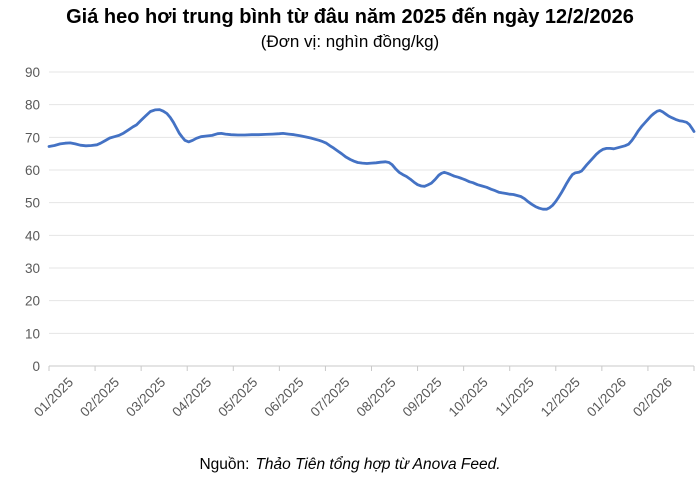  What do you see at coordinates (560, 397) in the screenshot?
I see `x-tick-label: 12/2025` at bounding box center [560, 397].